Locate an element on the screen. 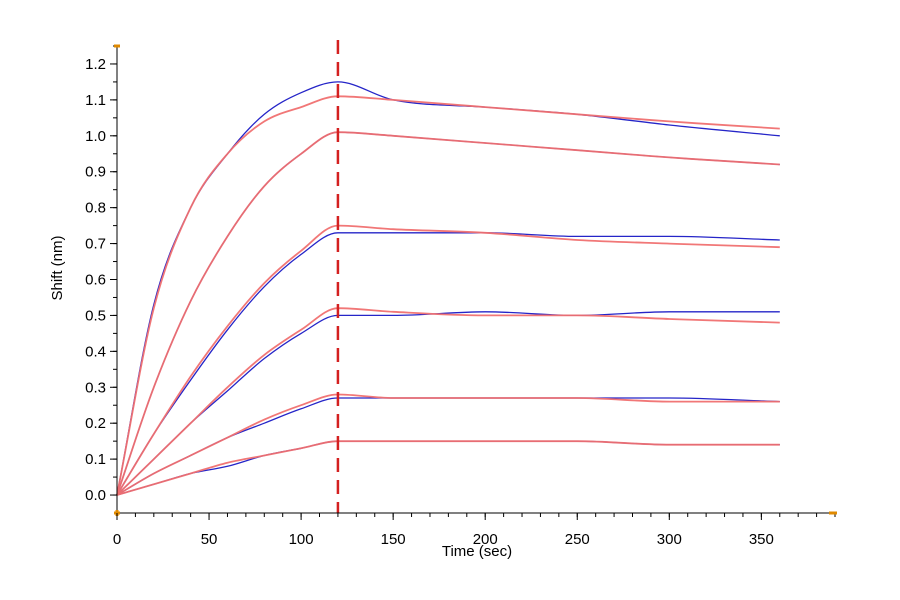 This screenshot has height=600, width=900. y-tick-label: 0.8 is located at coordinates (95, 208).